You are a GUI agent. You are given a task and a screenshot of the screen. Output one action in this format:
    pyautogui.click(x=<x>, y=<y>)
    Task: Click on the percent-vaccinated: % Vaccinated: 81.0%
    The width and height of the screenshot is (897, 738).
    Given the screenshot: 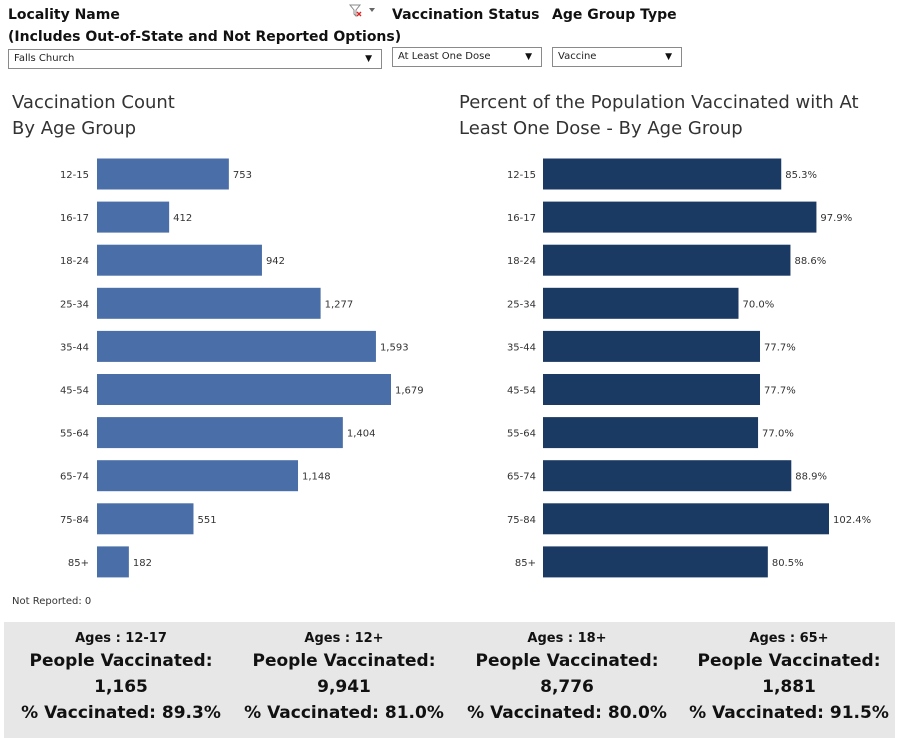 What is the action you would take?
    pyautogui.click(x=344, y=713)
    